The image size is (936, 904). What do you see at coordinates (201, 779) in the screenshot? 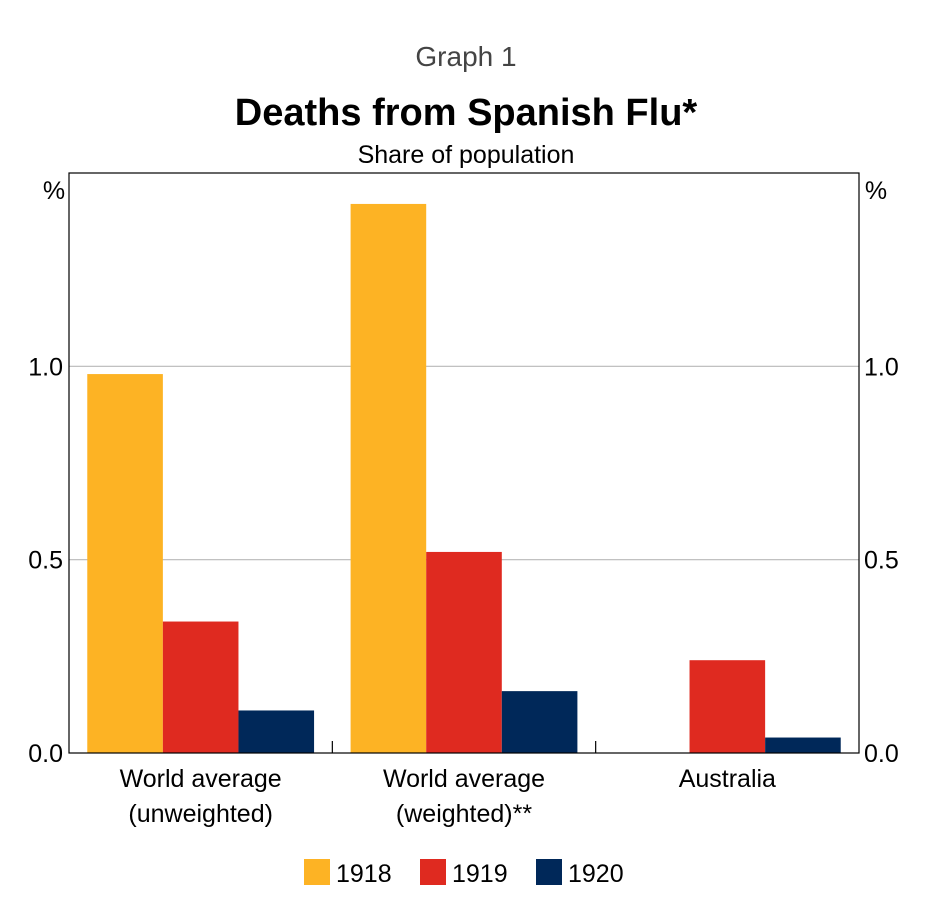
I see `x-category-label-0-line-0: World average` at bounding box center [201, 779].